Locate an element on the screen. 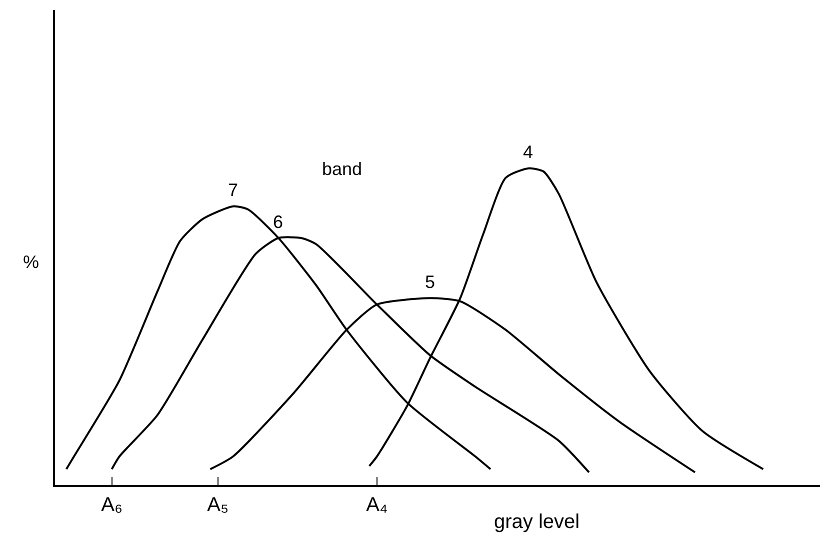  y-axis-title: % is located at coordinates (31, 262).